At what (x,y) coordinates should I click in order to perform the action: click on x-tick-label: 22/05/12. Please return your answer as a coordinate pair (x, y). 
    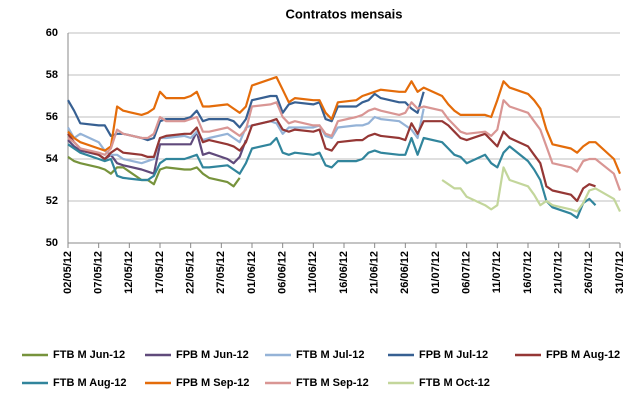
    Looking at the image, I should click on (191, 272).